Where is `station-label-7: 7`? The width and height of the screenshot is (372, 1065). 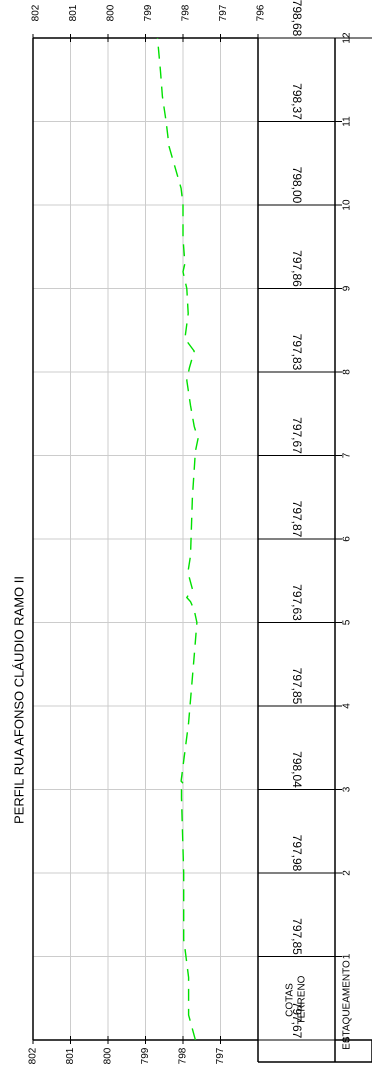
station-label-7: 7 is located at coordinates (347, 455).